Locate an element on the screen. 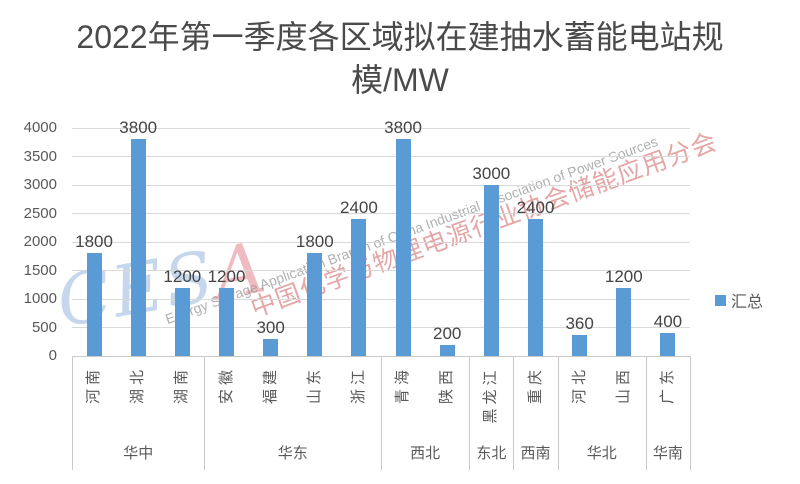  legend-marker-icon is located at coordinates (720, 300).